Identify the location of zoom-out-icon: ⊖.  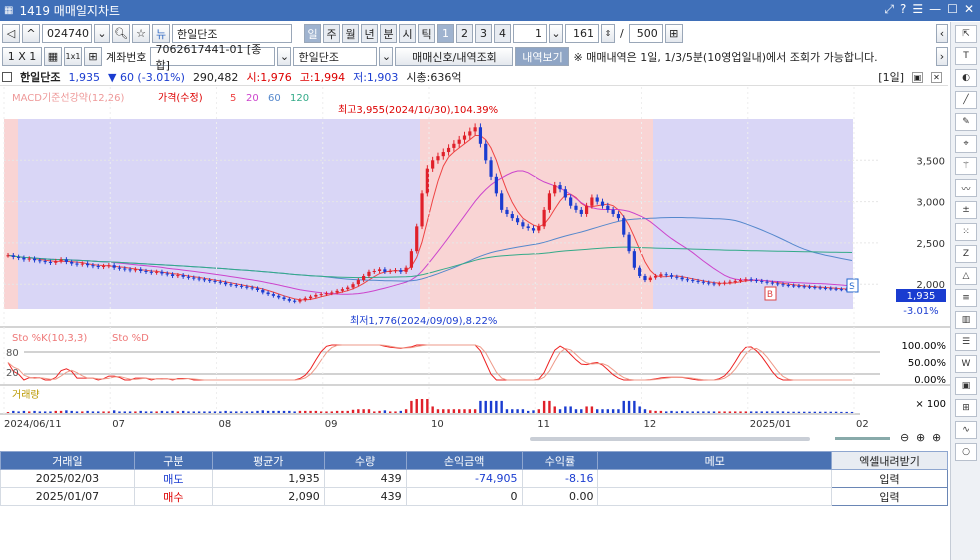
(905, 437).